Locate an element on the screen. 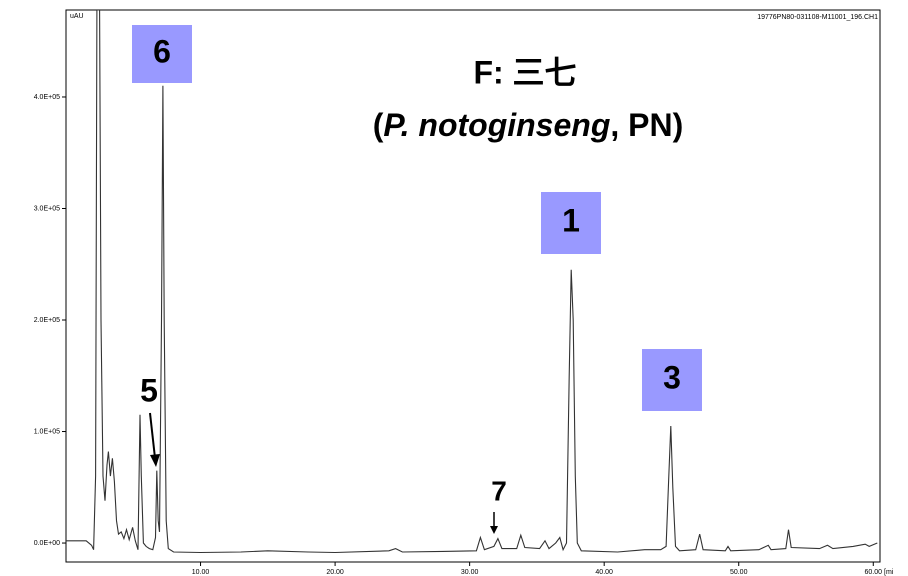  peak-label: 1 is located at coordinates (571, 220).